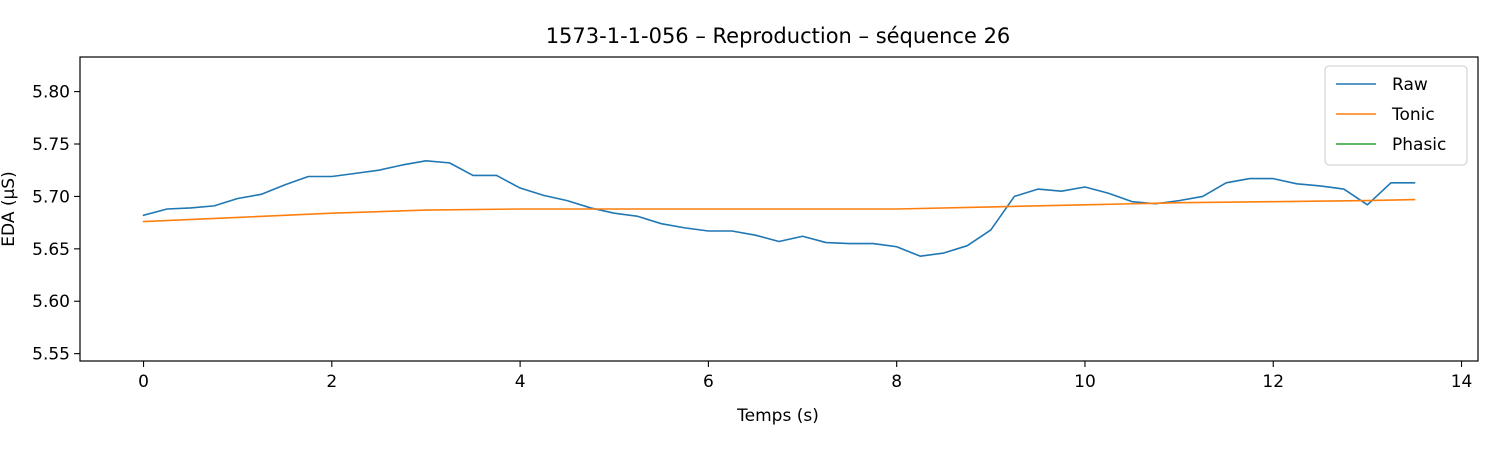 The height and width of the screenshot is (450, 1500). I want to click on legend-label-phasic: Phasic, so click(1419, 145).